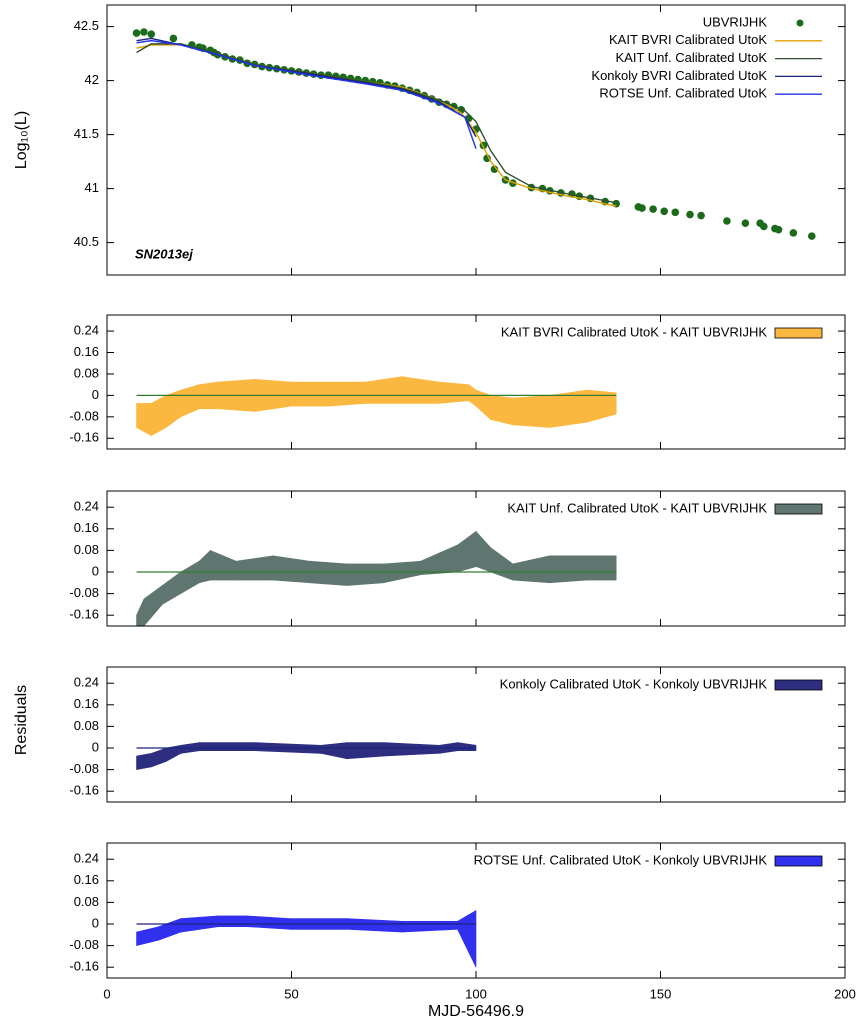 The height and width of the screenshot is (1023, 862). What do you see at coordinates (291, 993) in the screenshot?
I see `x-tick-label: 50` at bounding box center [291, 993].